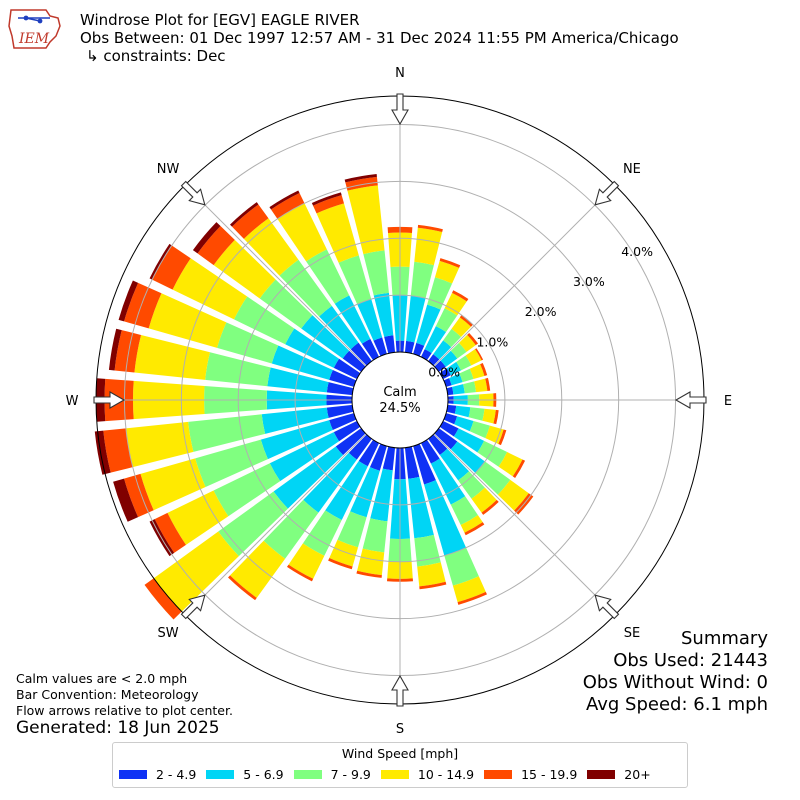  I want to click on flow-arrow-se, so click(607, 607).